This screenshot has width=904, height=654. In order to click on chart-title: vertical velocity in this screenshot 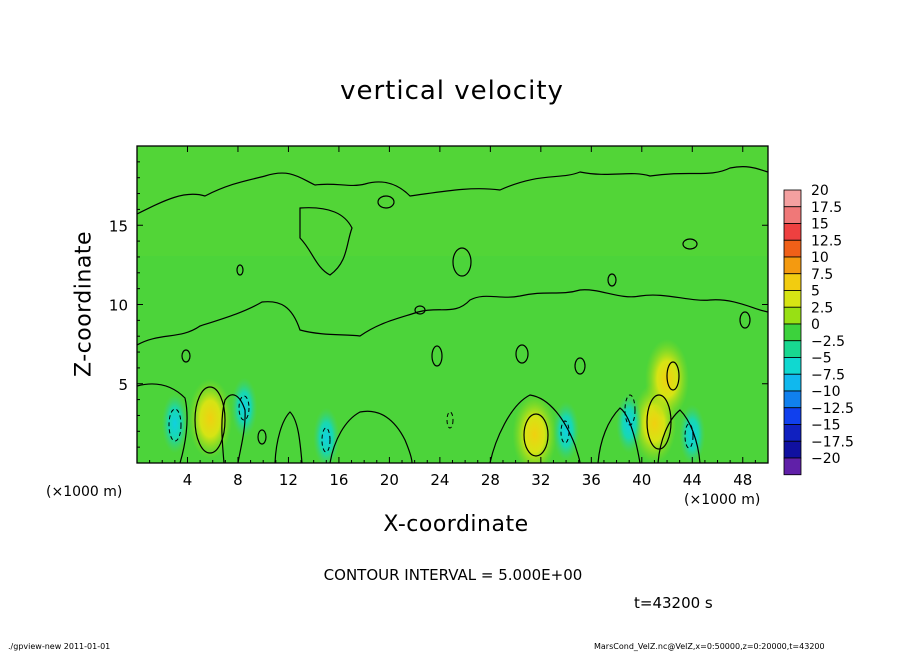, I will do `click(452, 91)`.